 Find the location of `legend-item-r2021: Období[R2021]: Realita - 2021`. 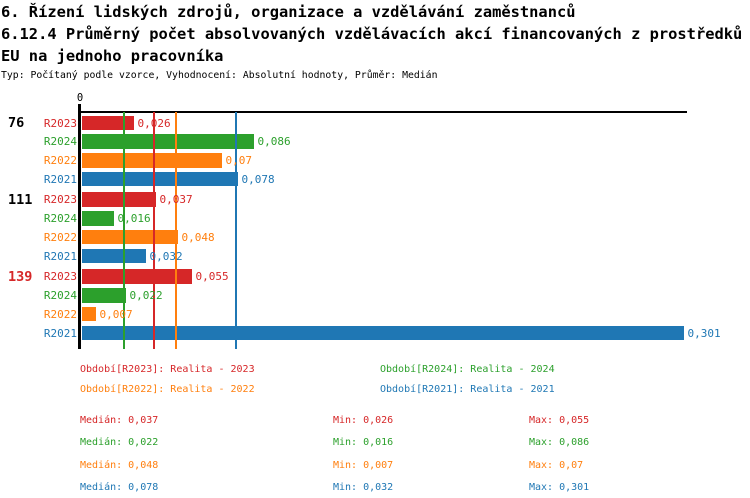

legend-item-r2021: Období[R2021]: Realita - 2021 is located at coordinates (467, 389).